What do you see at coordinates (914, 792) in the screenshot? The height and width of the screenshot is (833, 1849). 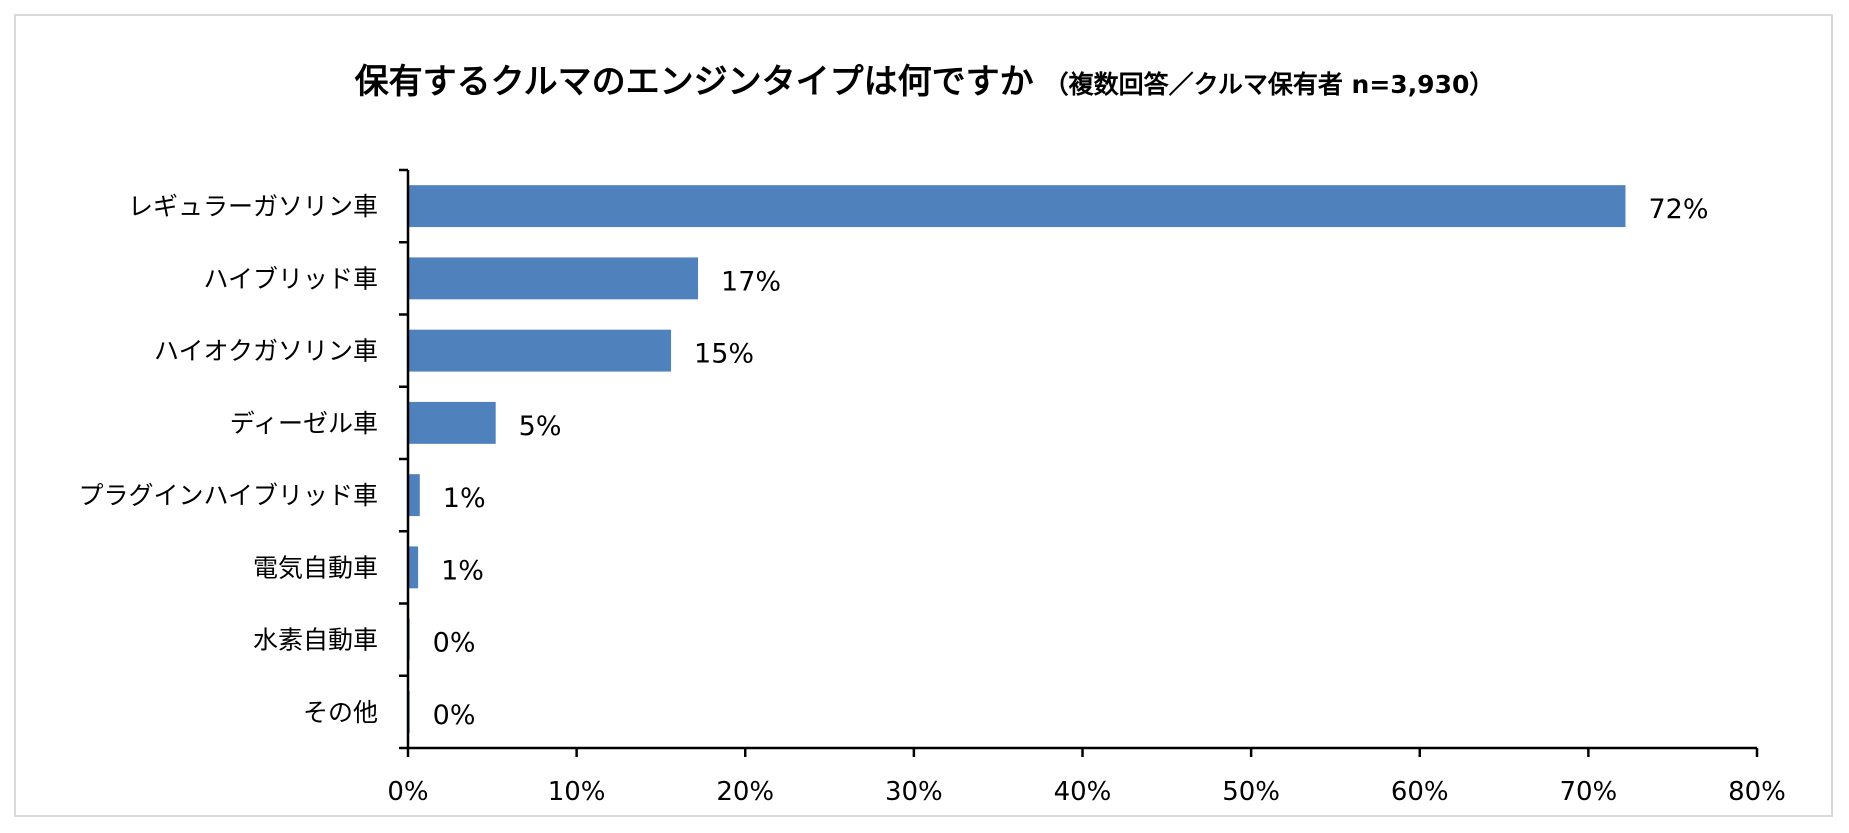 I see `x-tick-label-3: 30%` at bounding box center [914, 792].